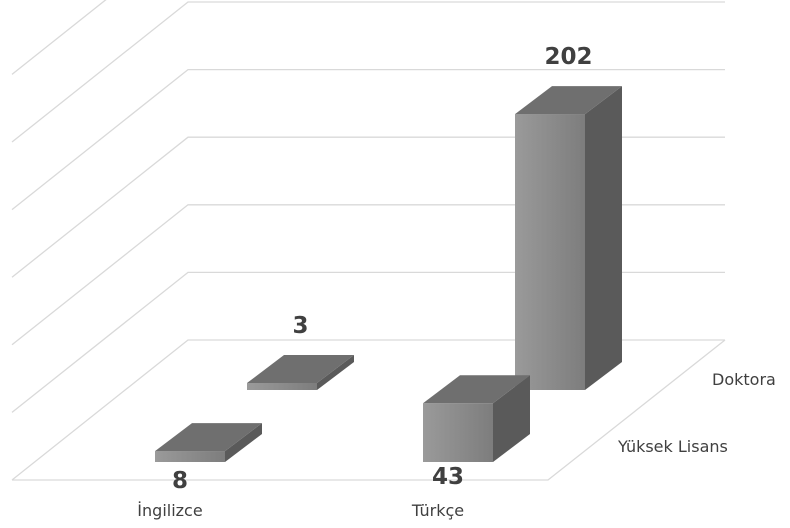  I want to click on gridline, so click(59, 37).